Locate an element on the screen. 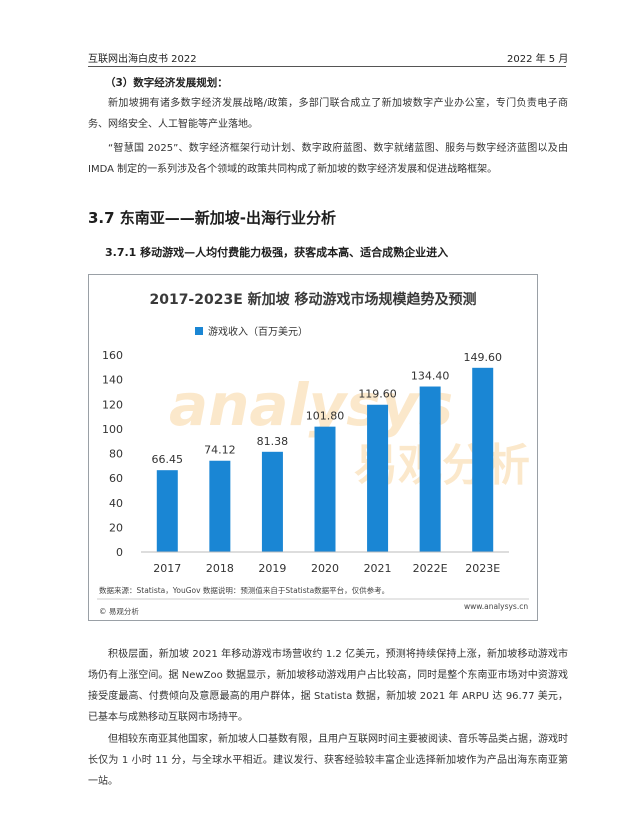 The image size is (640, 825). y-tick-label: 40 is located at coordinates (116, 503).